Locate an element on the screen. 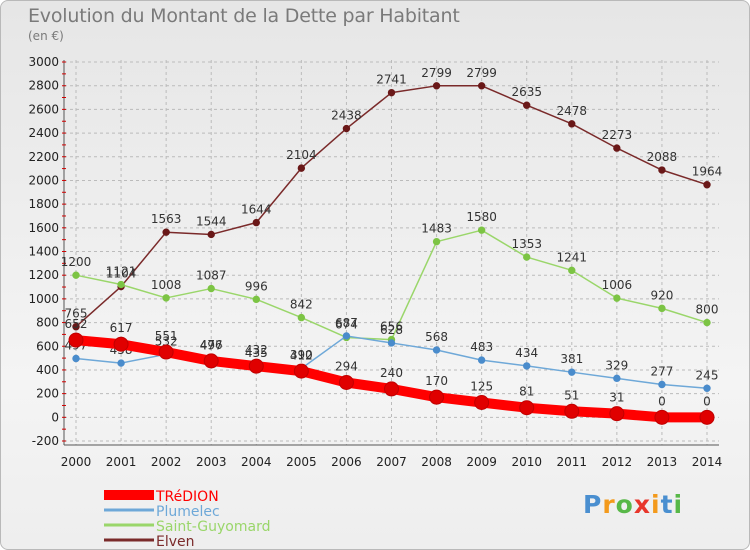 The height and width of the screenshot is (550, 750). y-tick-label: 800 is located at coordinates (47, 323).